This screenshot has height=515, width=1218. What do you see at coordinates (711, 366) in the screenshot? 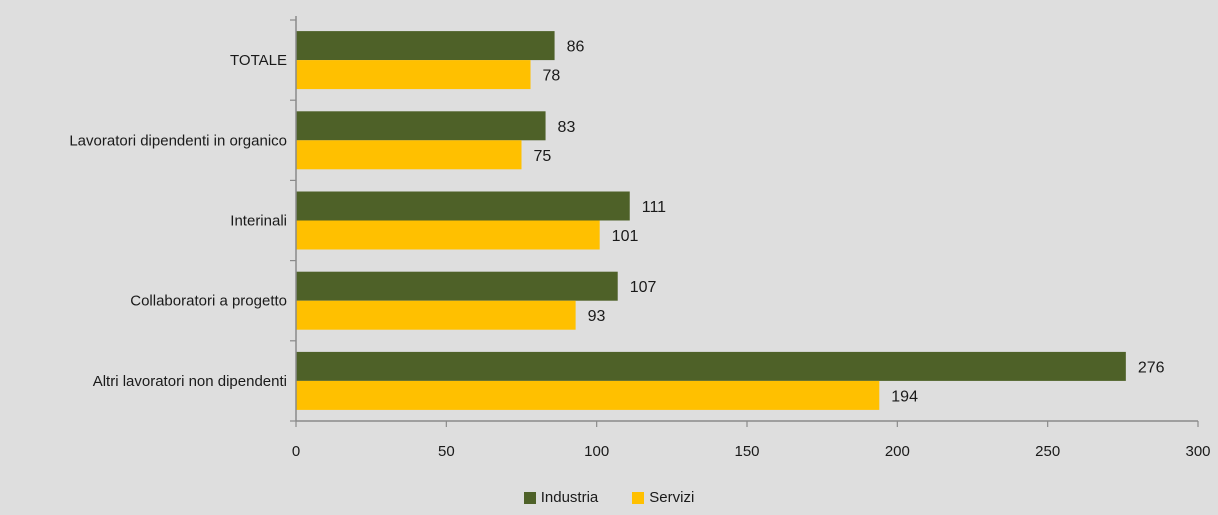
I see `bar-industria-altri-lavoratori-non-dipendenti` at bounding box center [711, 366].